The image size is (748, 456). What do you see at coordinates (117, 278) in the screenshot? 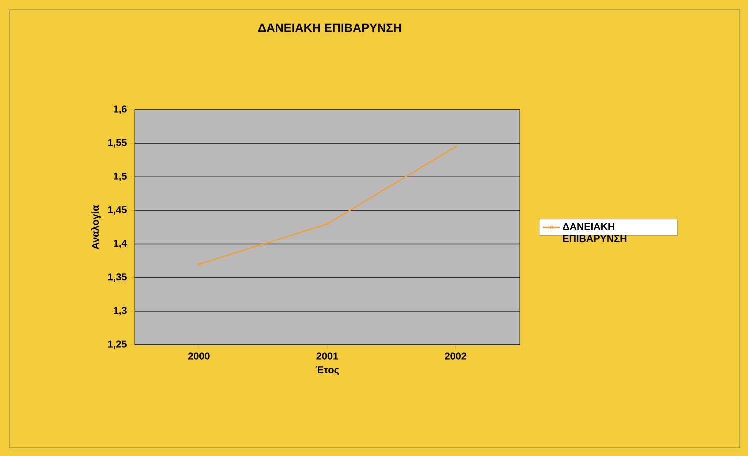
I see `y-tick-label: 1,35` at bounding box center [117, 278].